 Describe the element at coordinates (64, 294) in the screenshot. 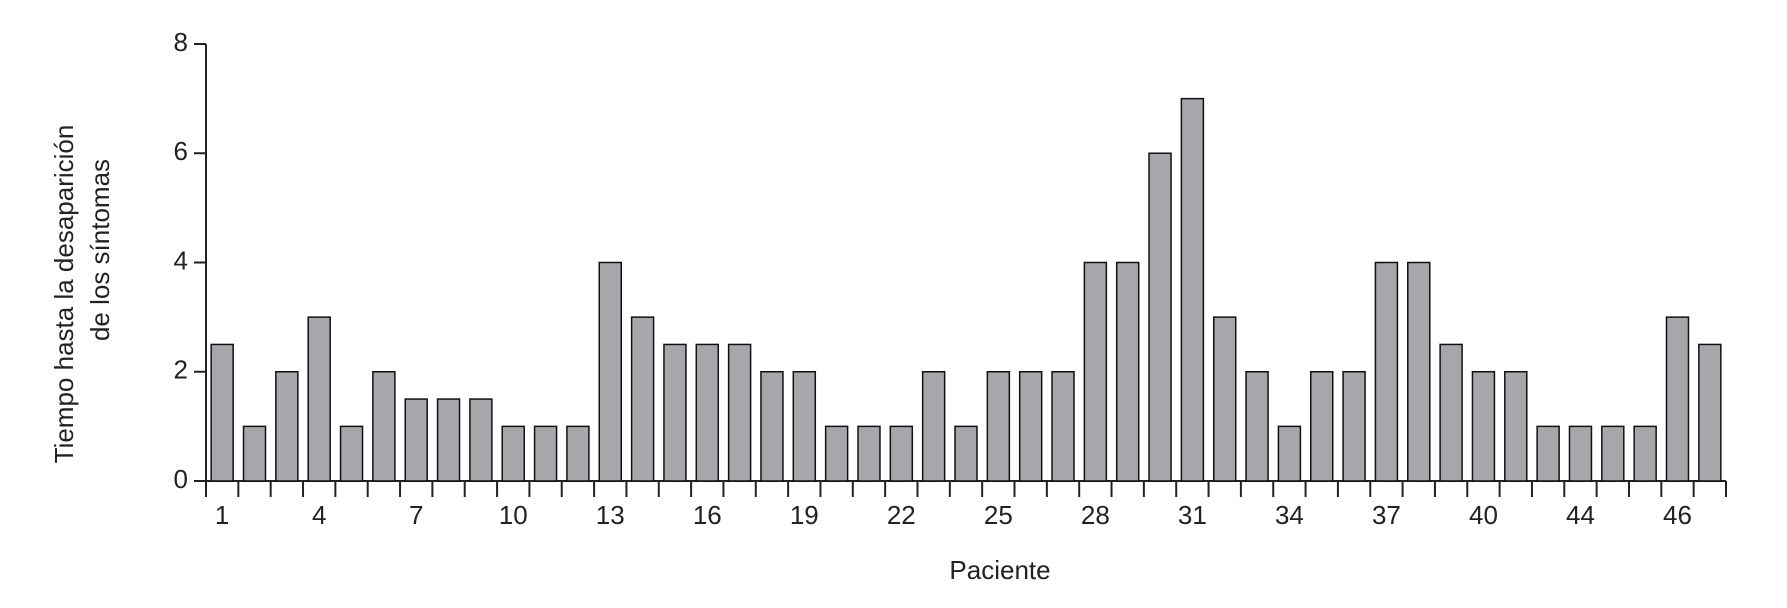

I see `y-axis-label: Tiempo hasta la desaparición` at that location.